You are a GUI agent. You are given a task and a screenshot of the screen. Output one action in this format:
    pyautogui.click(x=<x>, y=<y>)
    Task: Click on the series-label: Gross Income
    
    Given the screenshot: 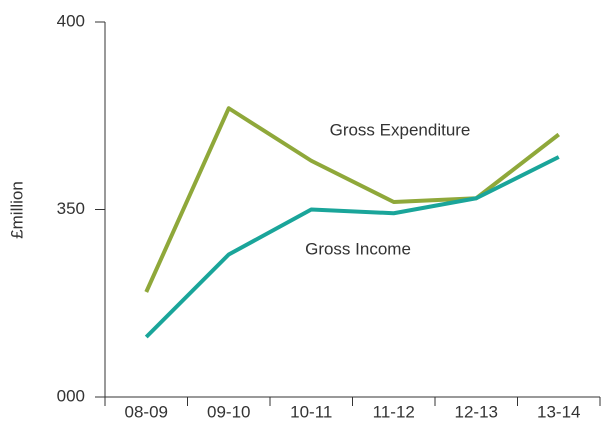 What is the action you would take?
    pyautogui.click(x=358, y=248)
    